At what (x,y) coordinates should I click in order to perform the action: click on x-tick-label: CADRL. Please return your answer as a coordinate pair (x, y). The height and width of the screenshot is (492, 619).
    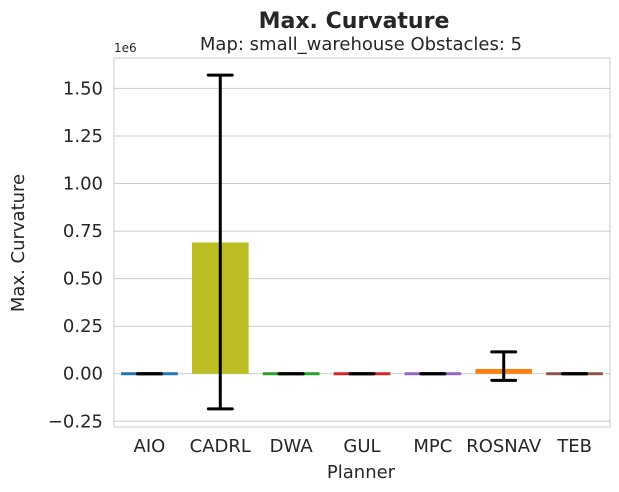
    Looking at the image, I should click on (220, 446).